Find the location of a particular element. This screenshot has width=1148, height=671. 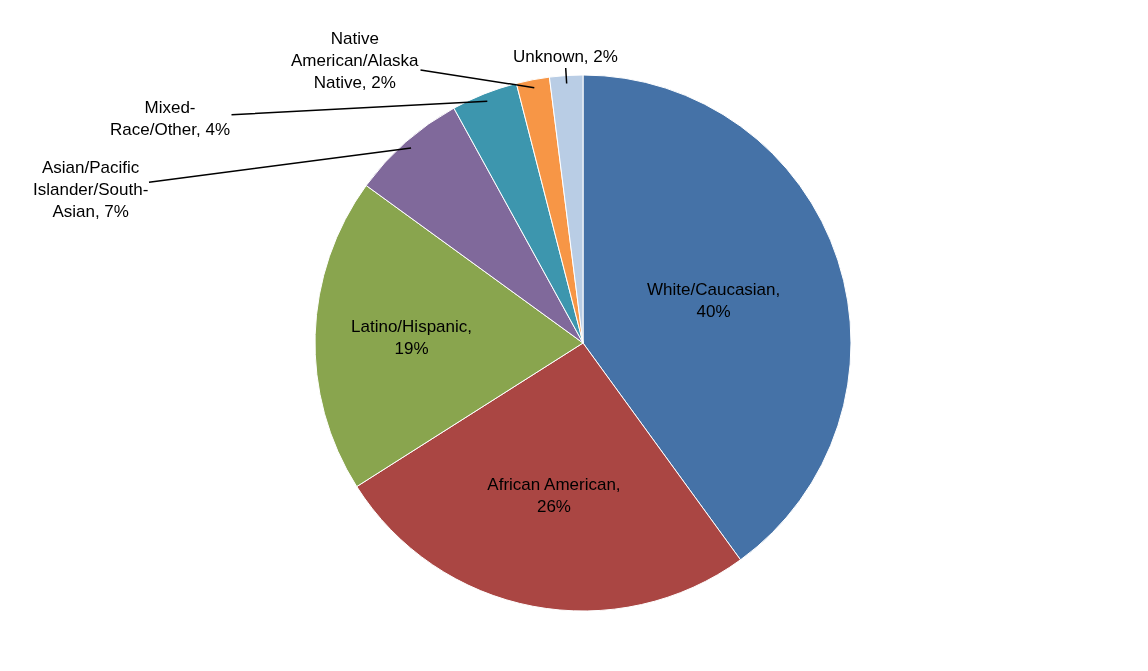

slice-label: Unknown, 2% is located at coordinates (565, 56).